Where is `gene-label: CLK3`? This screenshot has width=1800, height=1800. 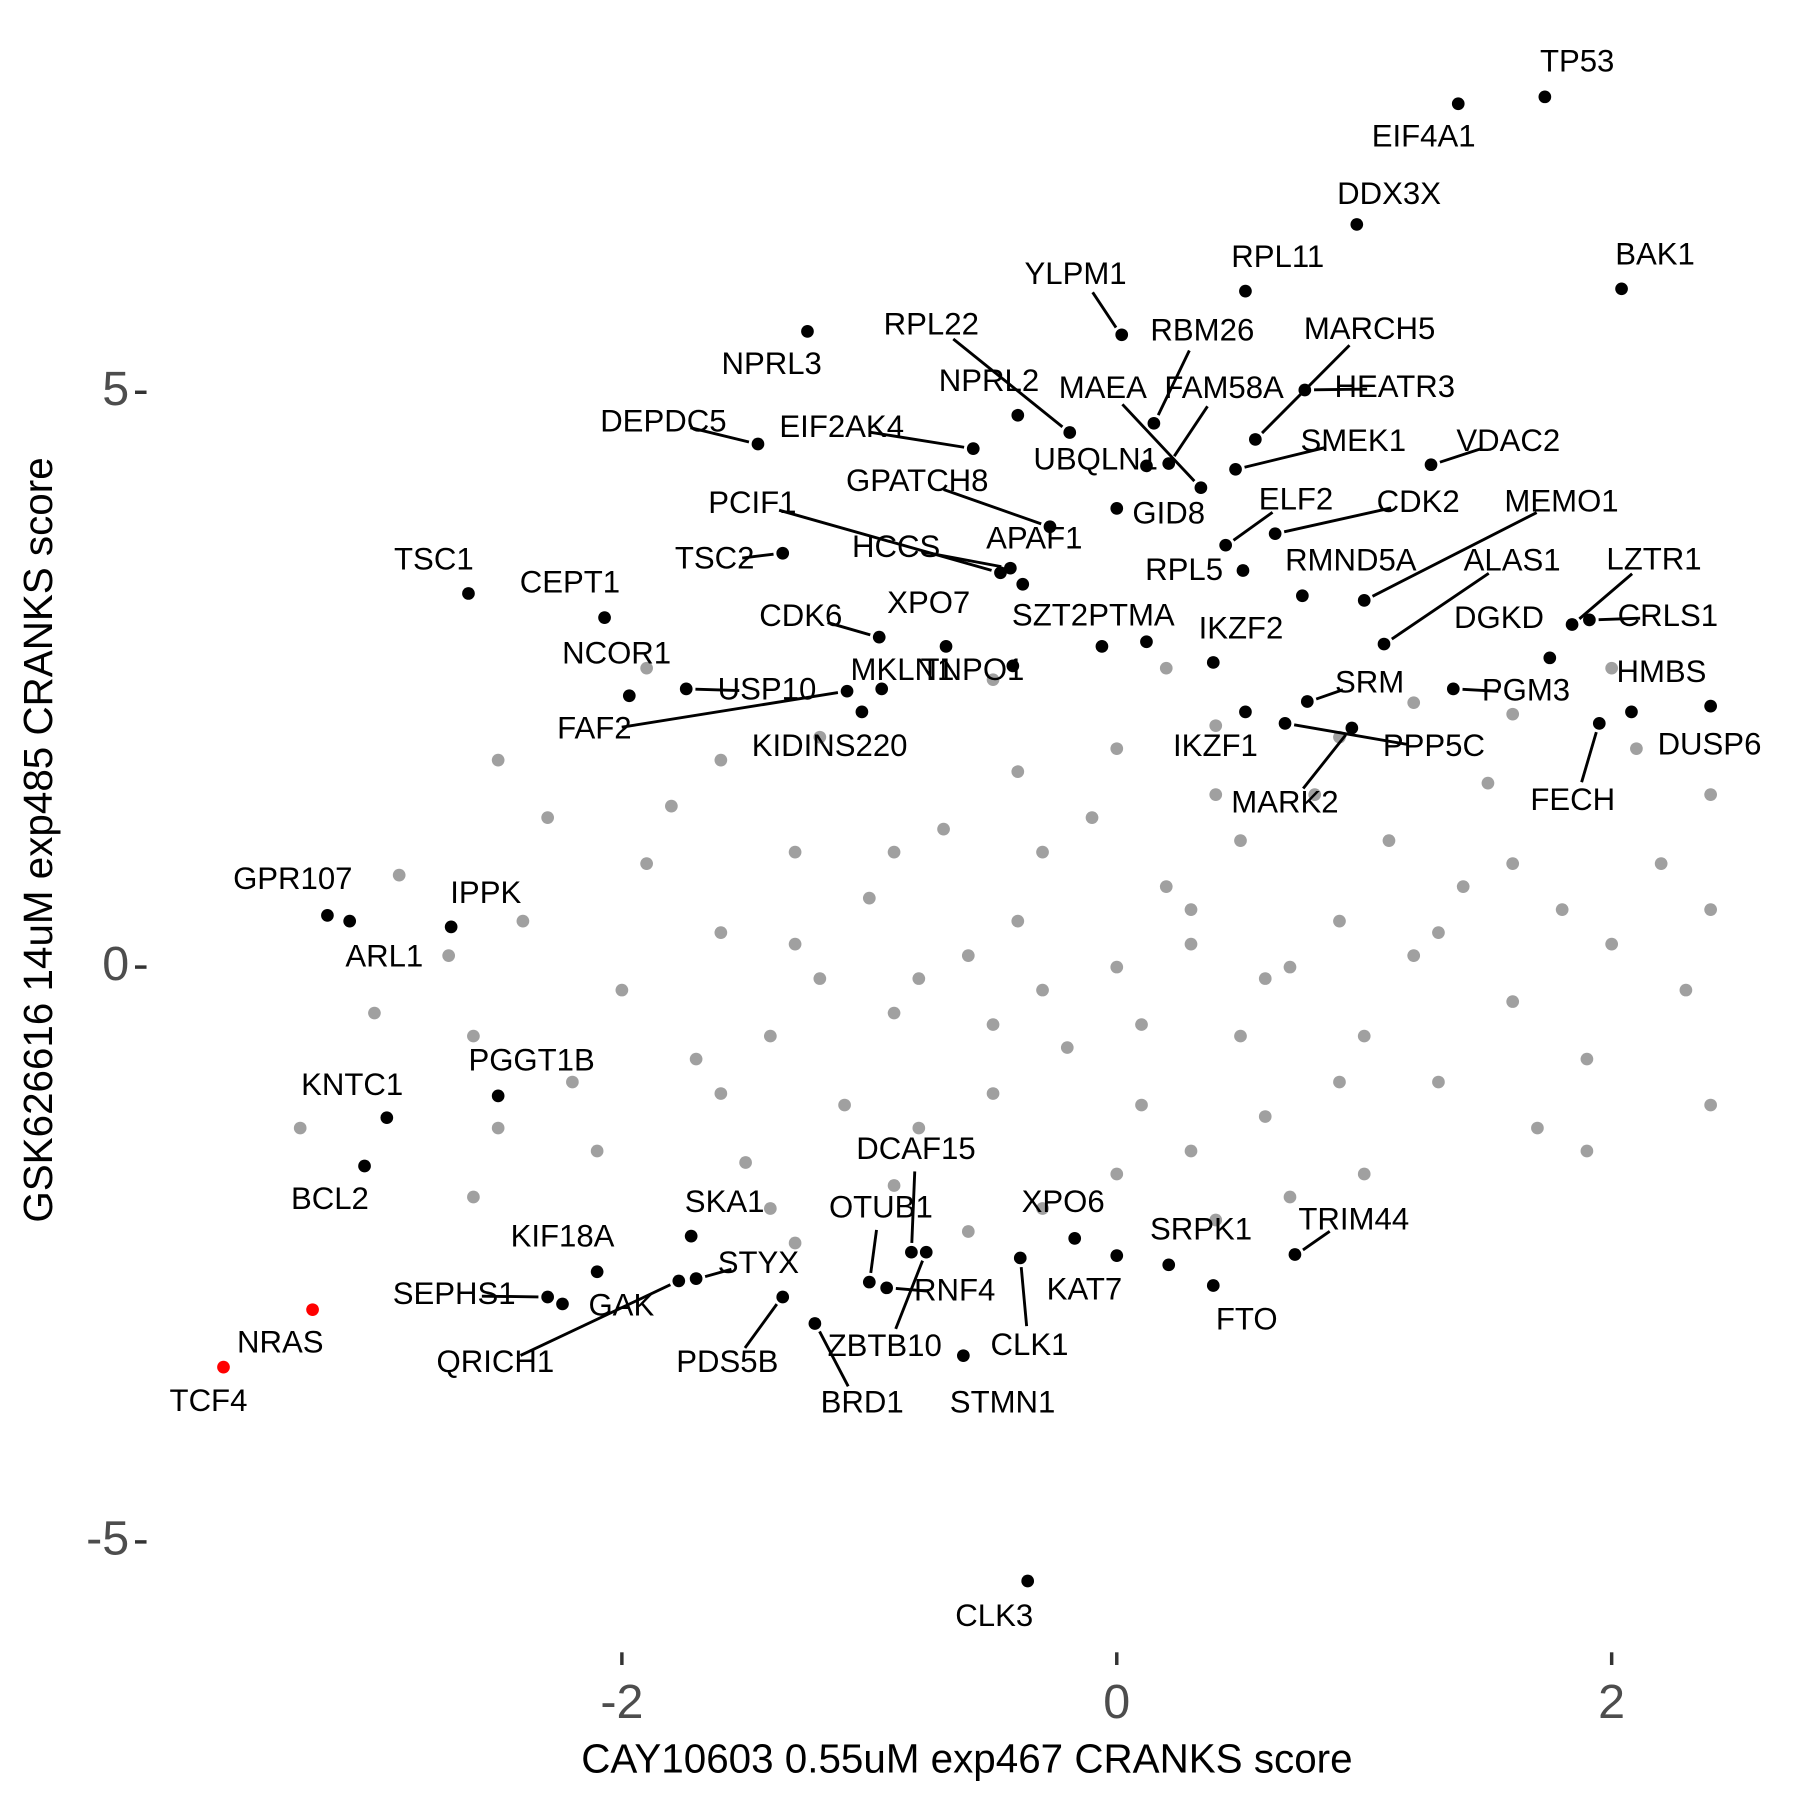 gene-label: CLK3 is located at coordinates (994, 1615).